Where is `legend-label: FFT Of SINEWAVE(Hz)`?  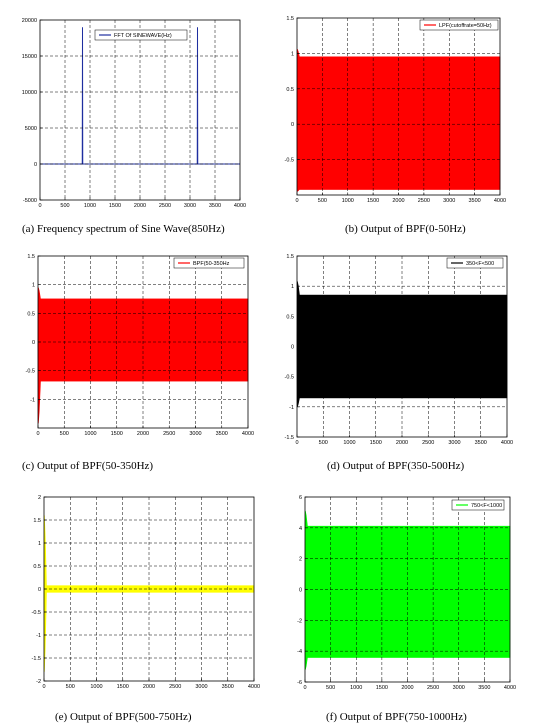
legend-label: FFT Of SINEWAVE(Hz) is located at coordinates (143, 36).